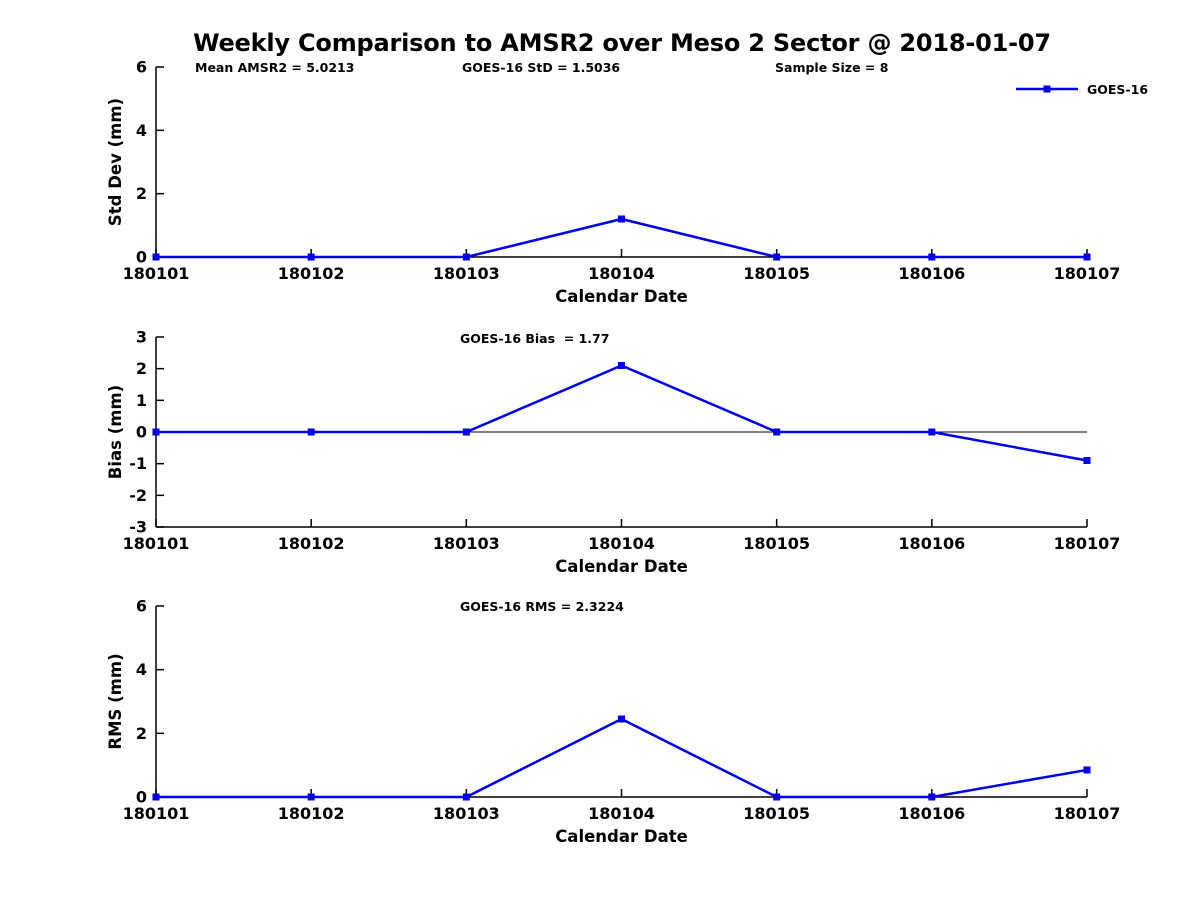 The height and width of the screenshot is (900, 1200). Describe the element at coordinates (542, 606) in the screenshot. I see `stat-annotation: GOES-16 RMS = 2.3224` at that location.